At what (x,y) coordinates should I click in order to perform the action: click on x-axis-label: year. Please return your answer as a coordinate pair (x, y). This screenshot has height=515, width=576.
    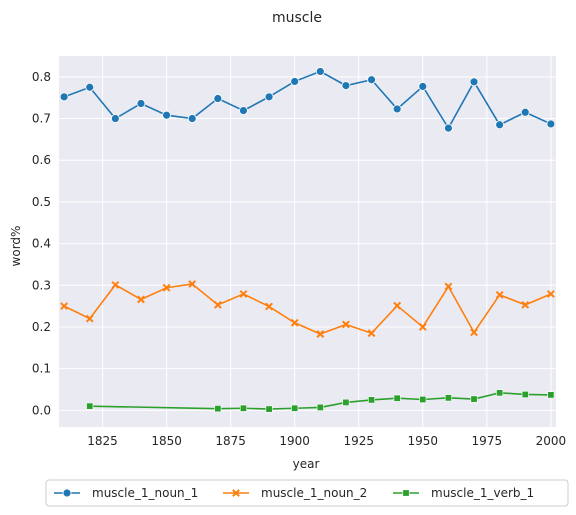
    Looking at the image, I should click on (306, 464).